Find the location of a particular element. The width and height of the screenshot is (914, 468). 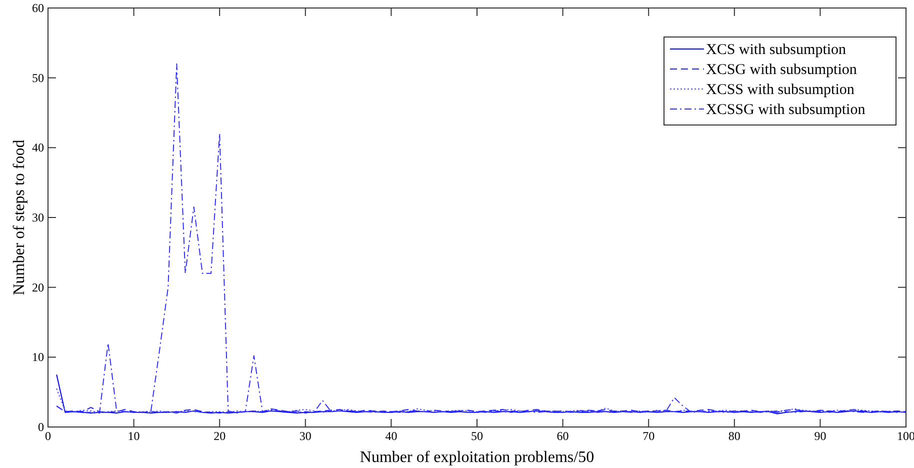

x-tick-label: 90 is located at coordinates (820, 436).